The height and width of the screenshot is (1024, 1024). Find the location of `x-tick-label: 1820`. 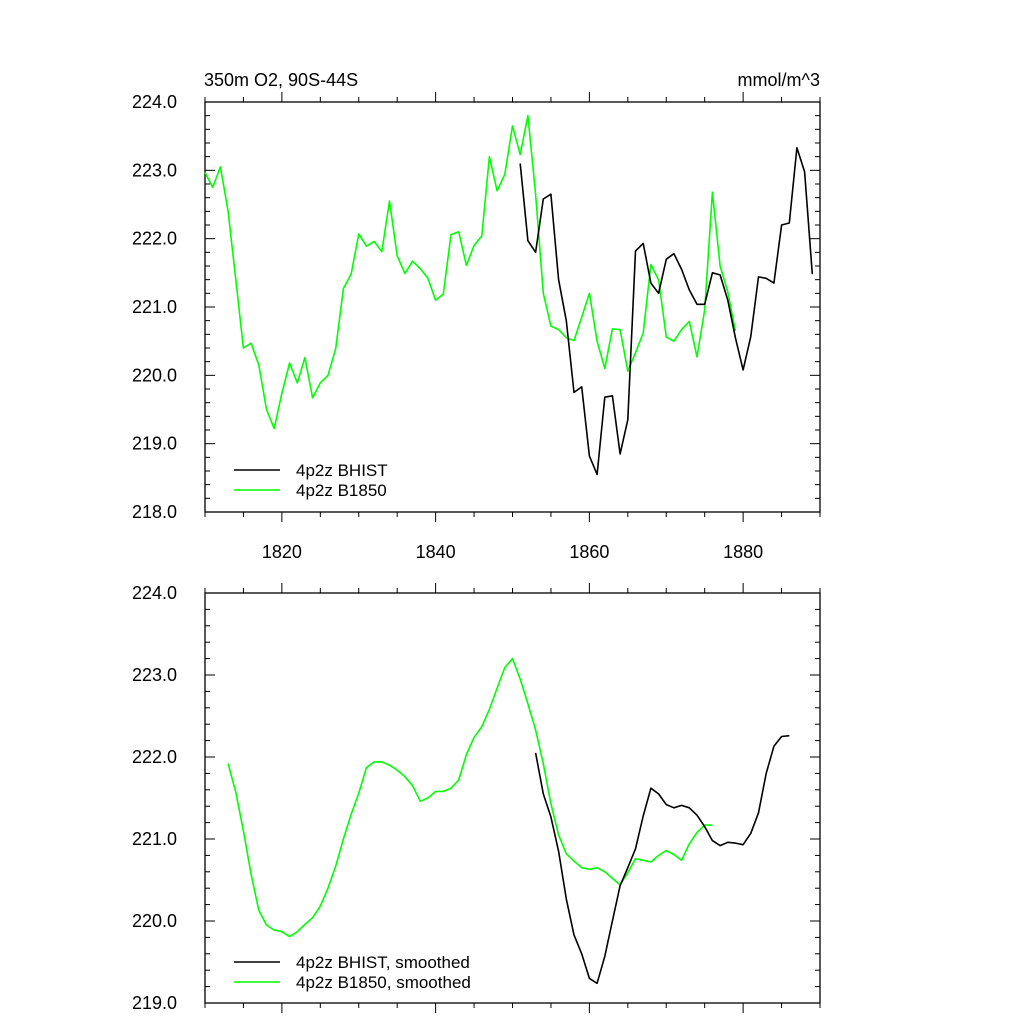

x-tick-label: 1820 is located at coordinates (282, 552).